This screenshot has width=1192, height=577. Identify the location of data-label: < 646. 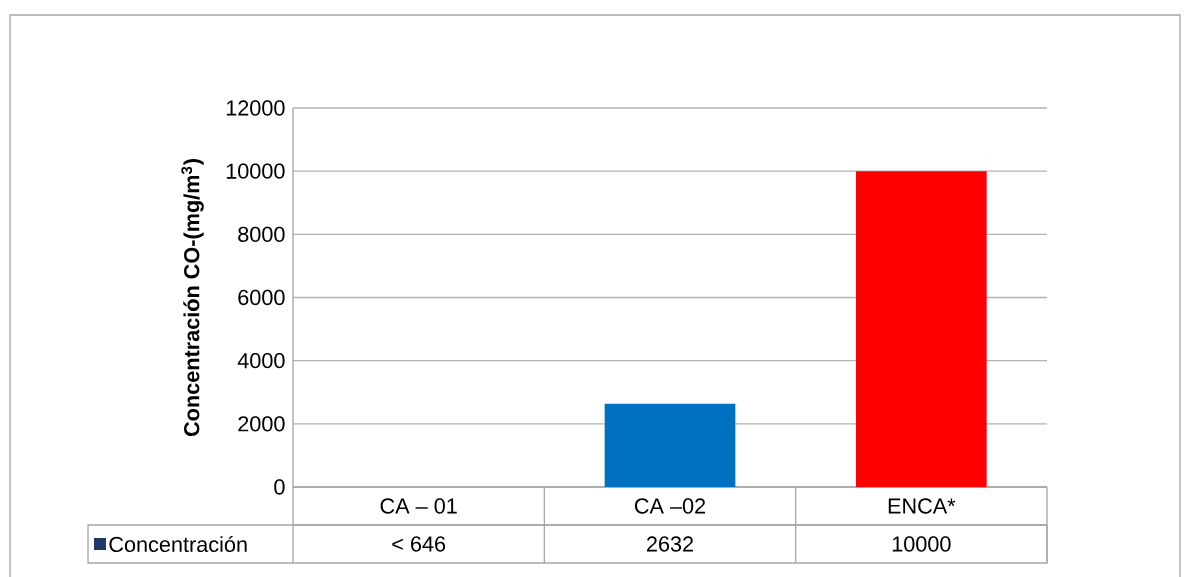
(419, 544).